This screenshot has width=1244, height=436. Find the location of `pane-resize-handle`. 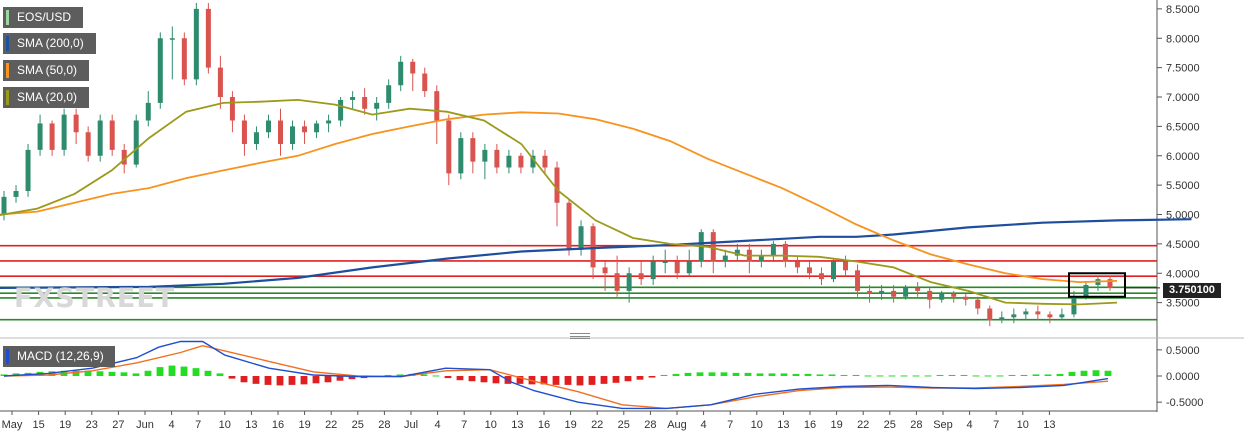

pane-resize-handle is located at coordinates (580, 336).